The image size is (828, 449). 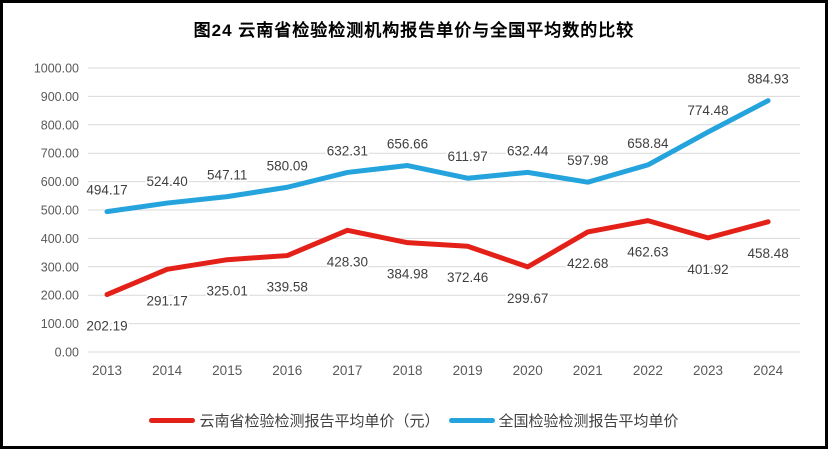 What do you see at coordinates (287, 370) in the screenshot?
I see `x-tick-label: 2016` at bounding box center [287, 370].